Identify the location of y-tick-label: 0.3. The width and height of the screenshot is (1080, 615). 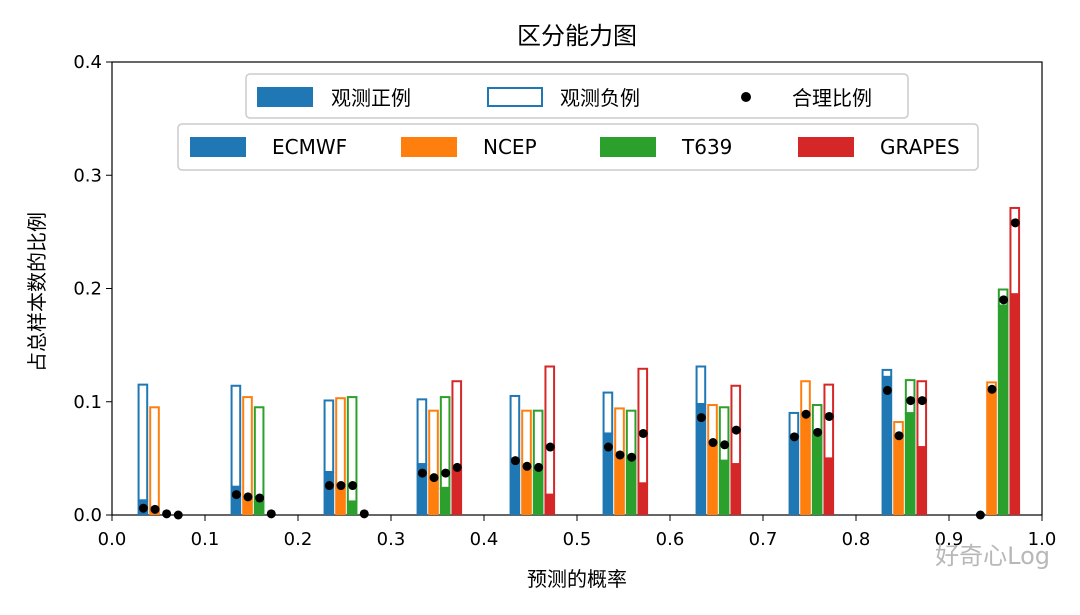
(87, 175).